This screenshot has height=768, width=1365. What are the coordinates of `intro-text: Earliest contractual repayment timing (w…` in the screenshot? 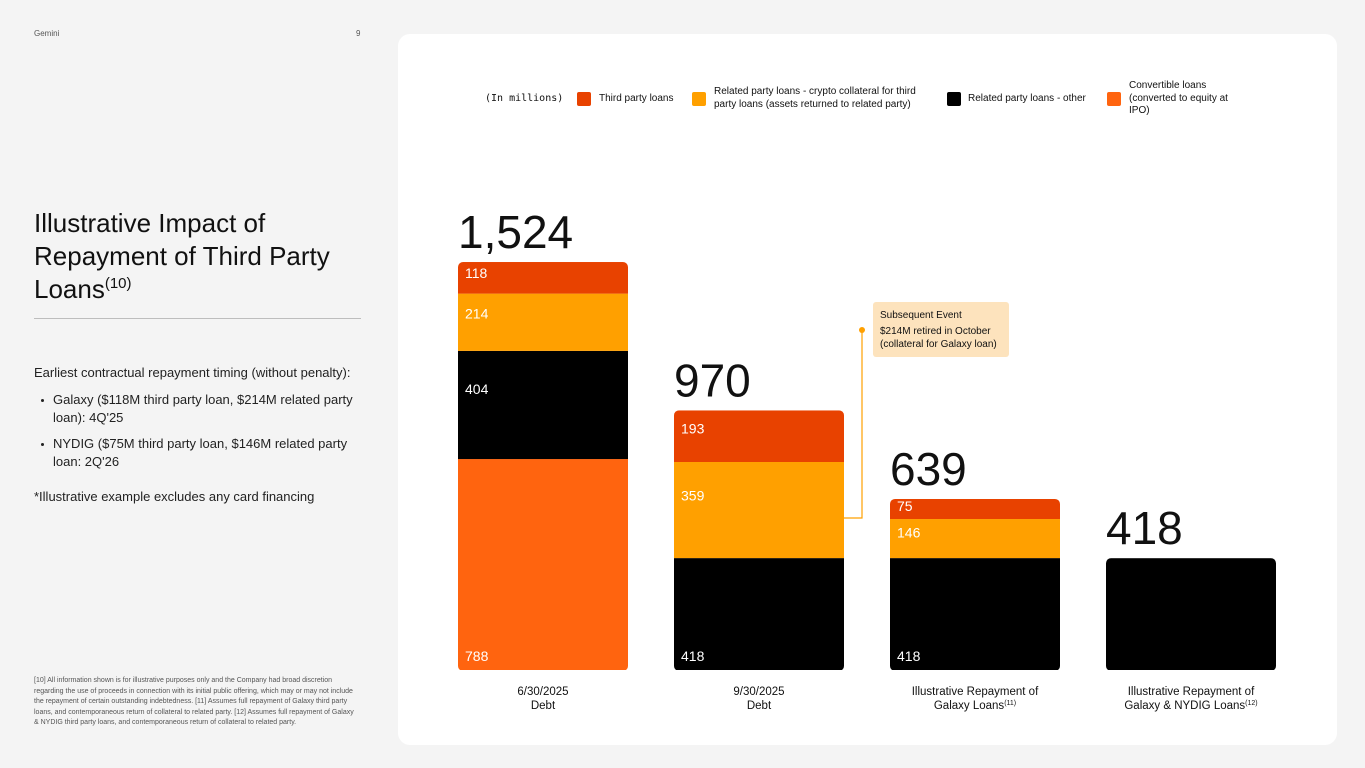 It's located at (192, 372).